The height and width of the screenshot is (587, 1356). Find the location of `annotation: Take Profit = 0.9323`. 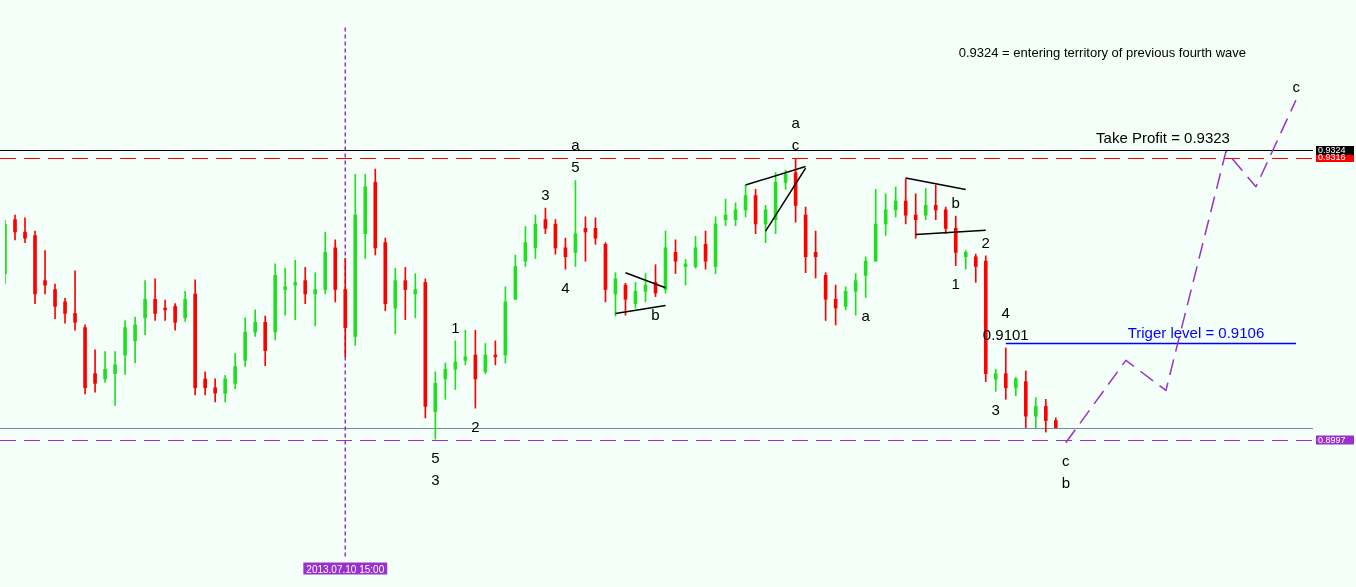

annotation: Take Profit = 0.9323 is located at coordinates (1163, 138).